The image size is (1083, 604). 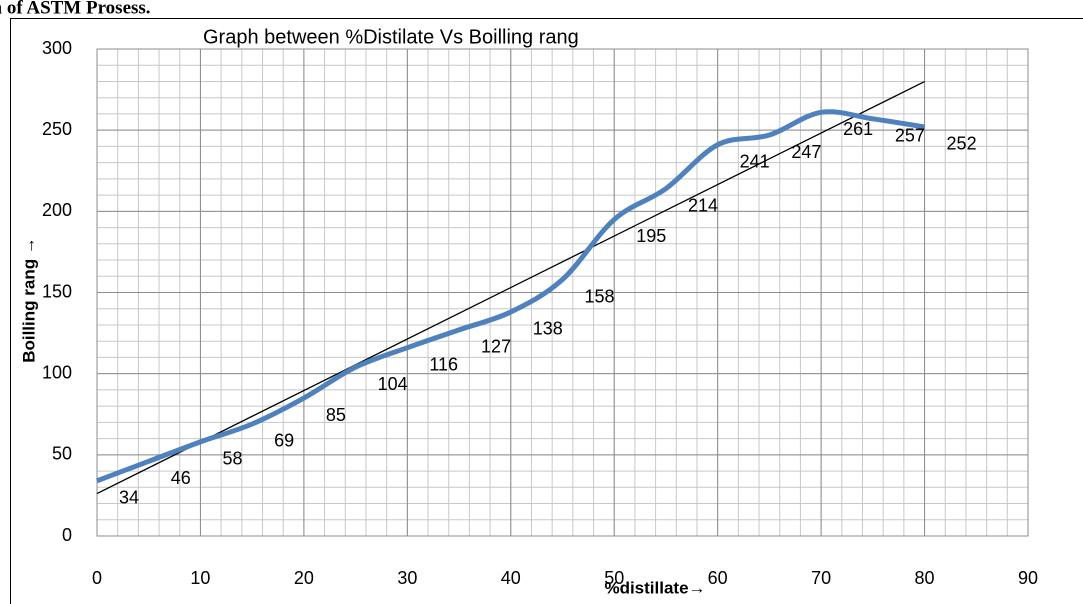 I want to click on x-tick-label: 10, so click(x=200, y=578).